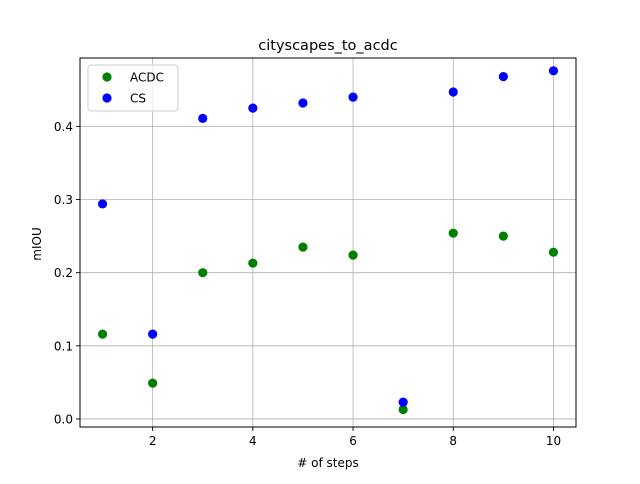  I want to click on y-tick-label: 0.2, so click(63, 273).